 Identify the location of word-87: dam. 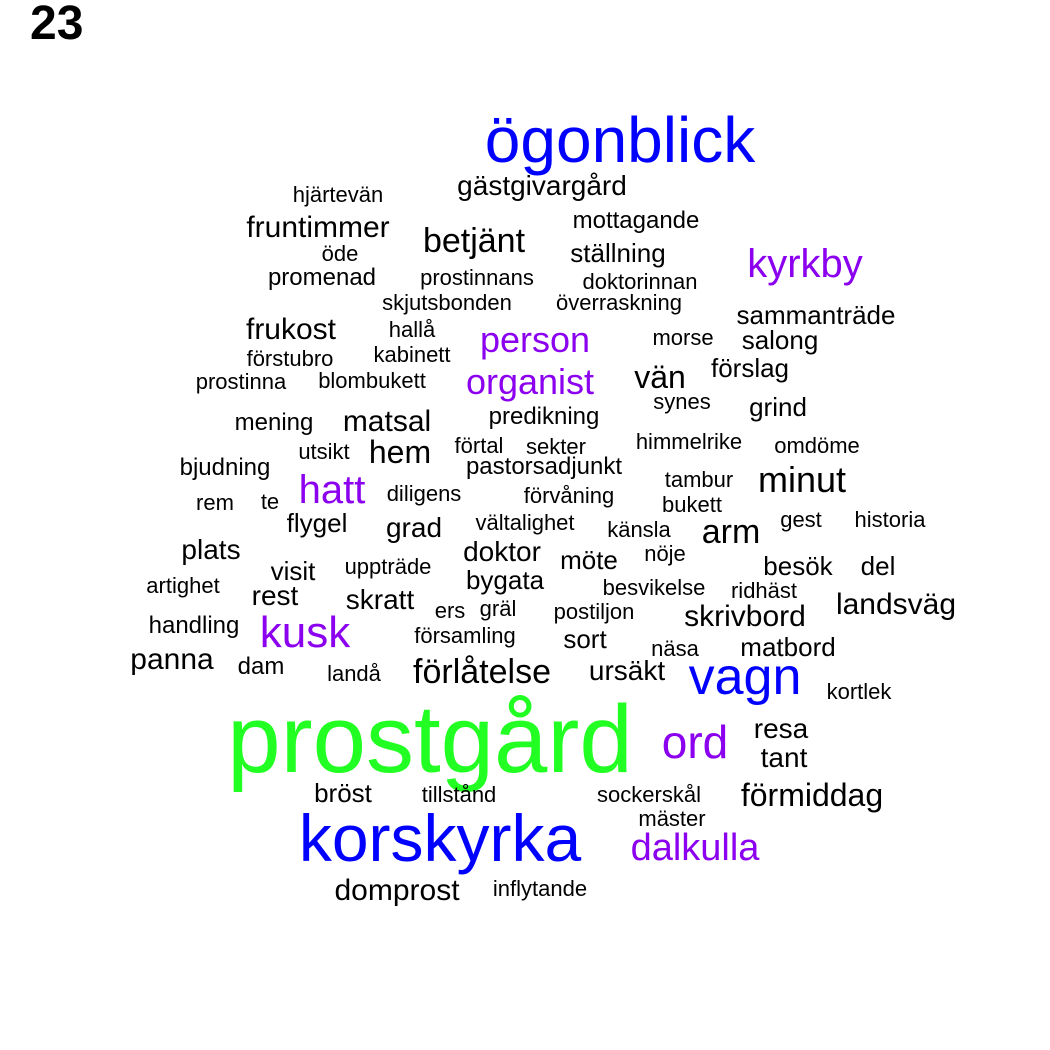
(261, 666).